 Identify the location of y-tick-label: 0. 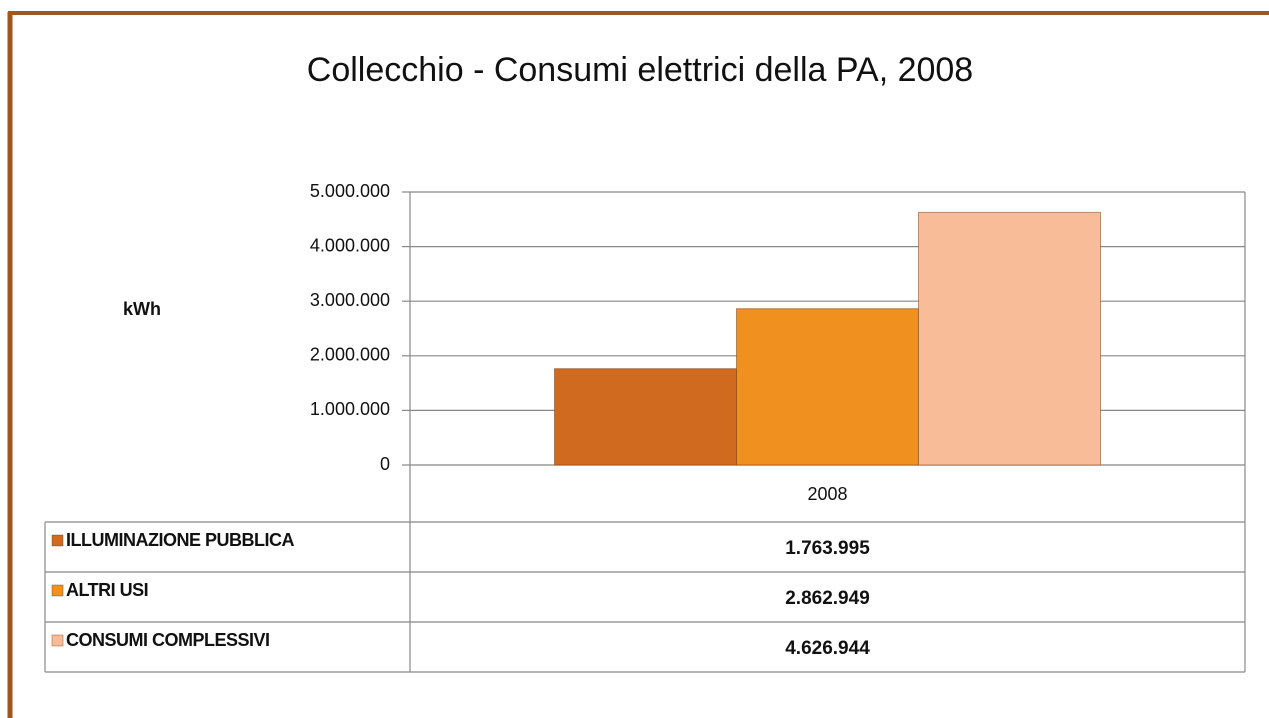
(385, 464).